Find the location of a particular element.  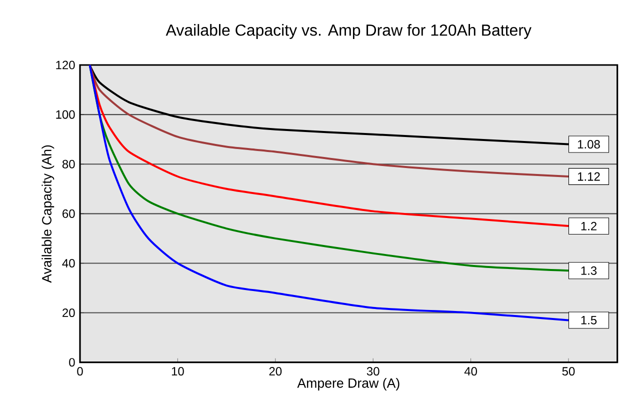

x-tick-label: 20 is located at coordinates (275, 371).